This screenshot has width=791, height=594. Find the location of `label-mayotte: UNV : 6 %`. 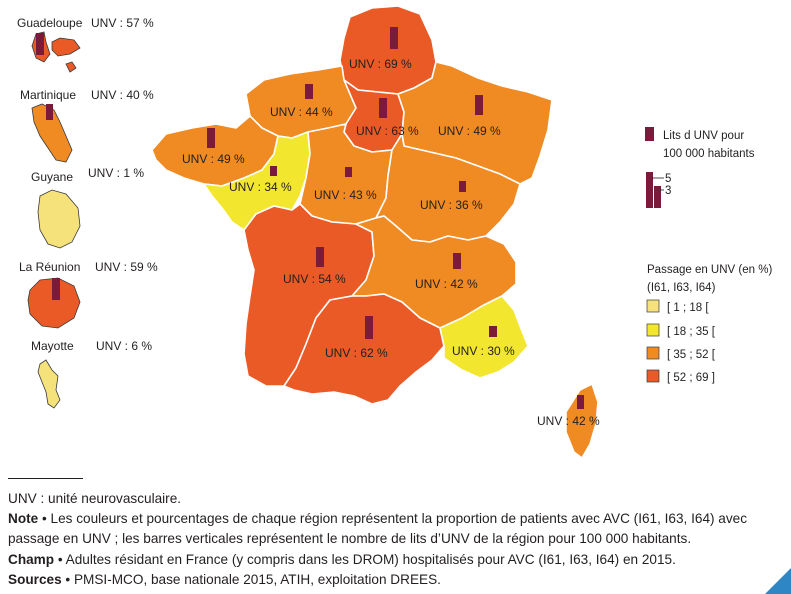

label-mayotte: UNV : 6 % is located at coordinates (124, 346).